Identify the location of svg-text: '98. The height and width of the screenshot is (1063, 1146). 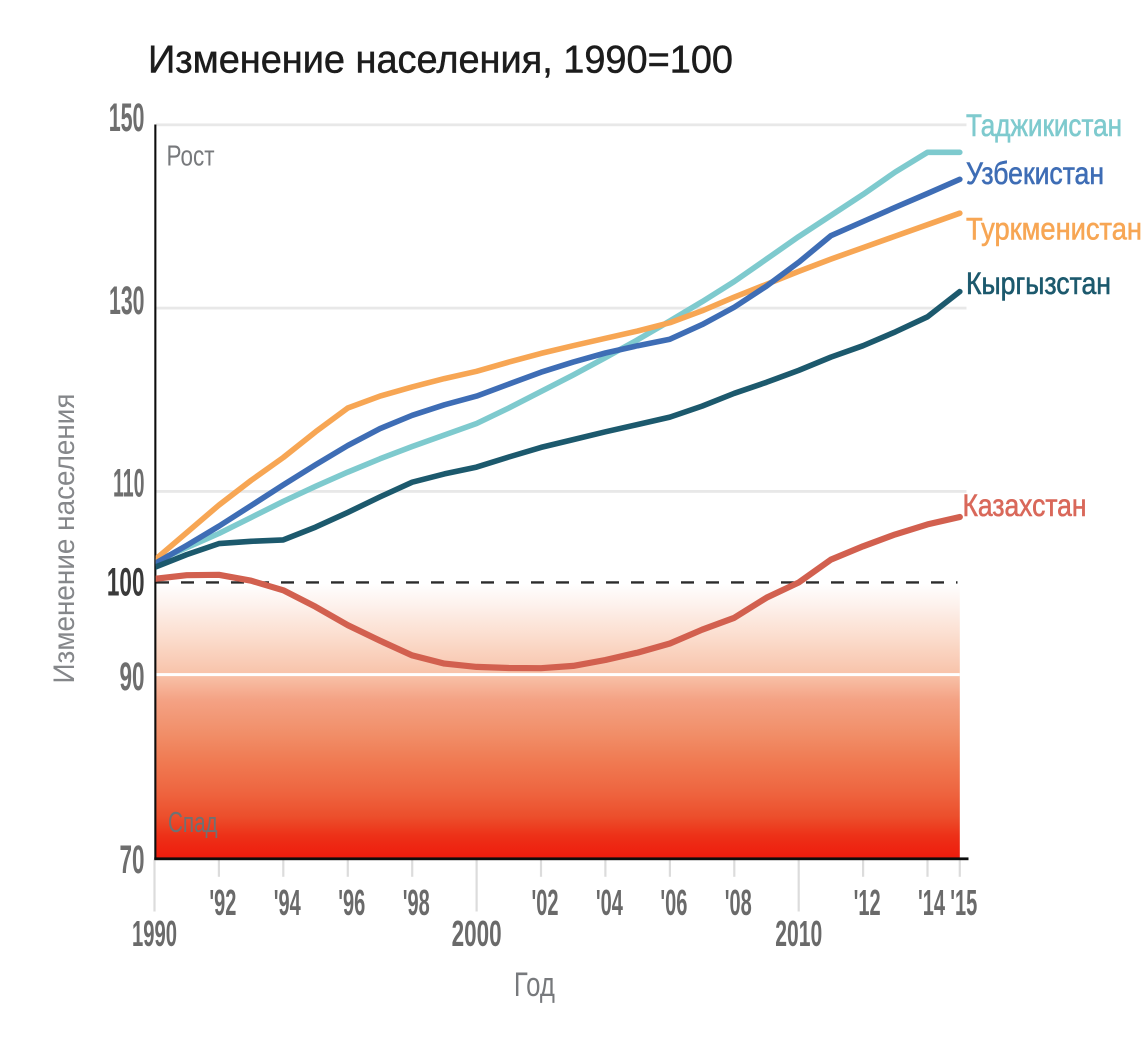
(416, 902).